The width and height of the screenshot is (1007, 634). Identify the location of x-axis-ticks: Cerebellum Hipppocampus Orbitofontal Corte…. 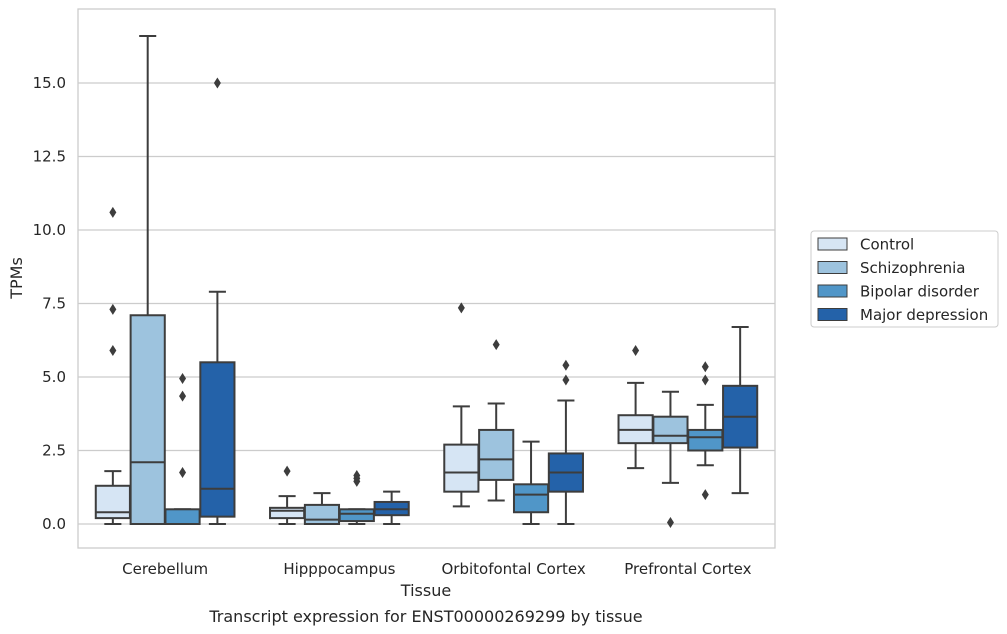
(436, 569).